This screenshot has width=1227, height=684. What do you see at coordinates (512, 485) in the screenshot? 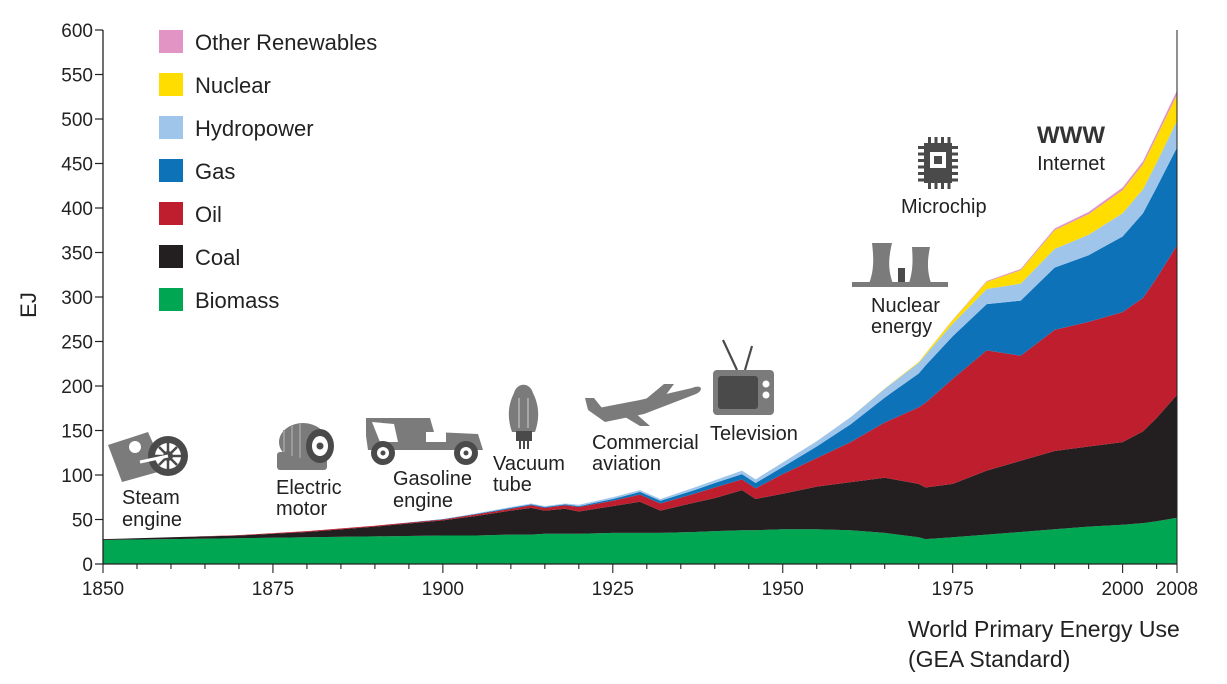
I see `annotation-label: tube` at bounding box center [512, 485].